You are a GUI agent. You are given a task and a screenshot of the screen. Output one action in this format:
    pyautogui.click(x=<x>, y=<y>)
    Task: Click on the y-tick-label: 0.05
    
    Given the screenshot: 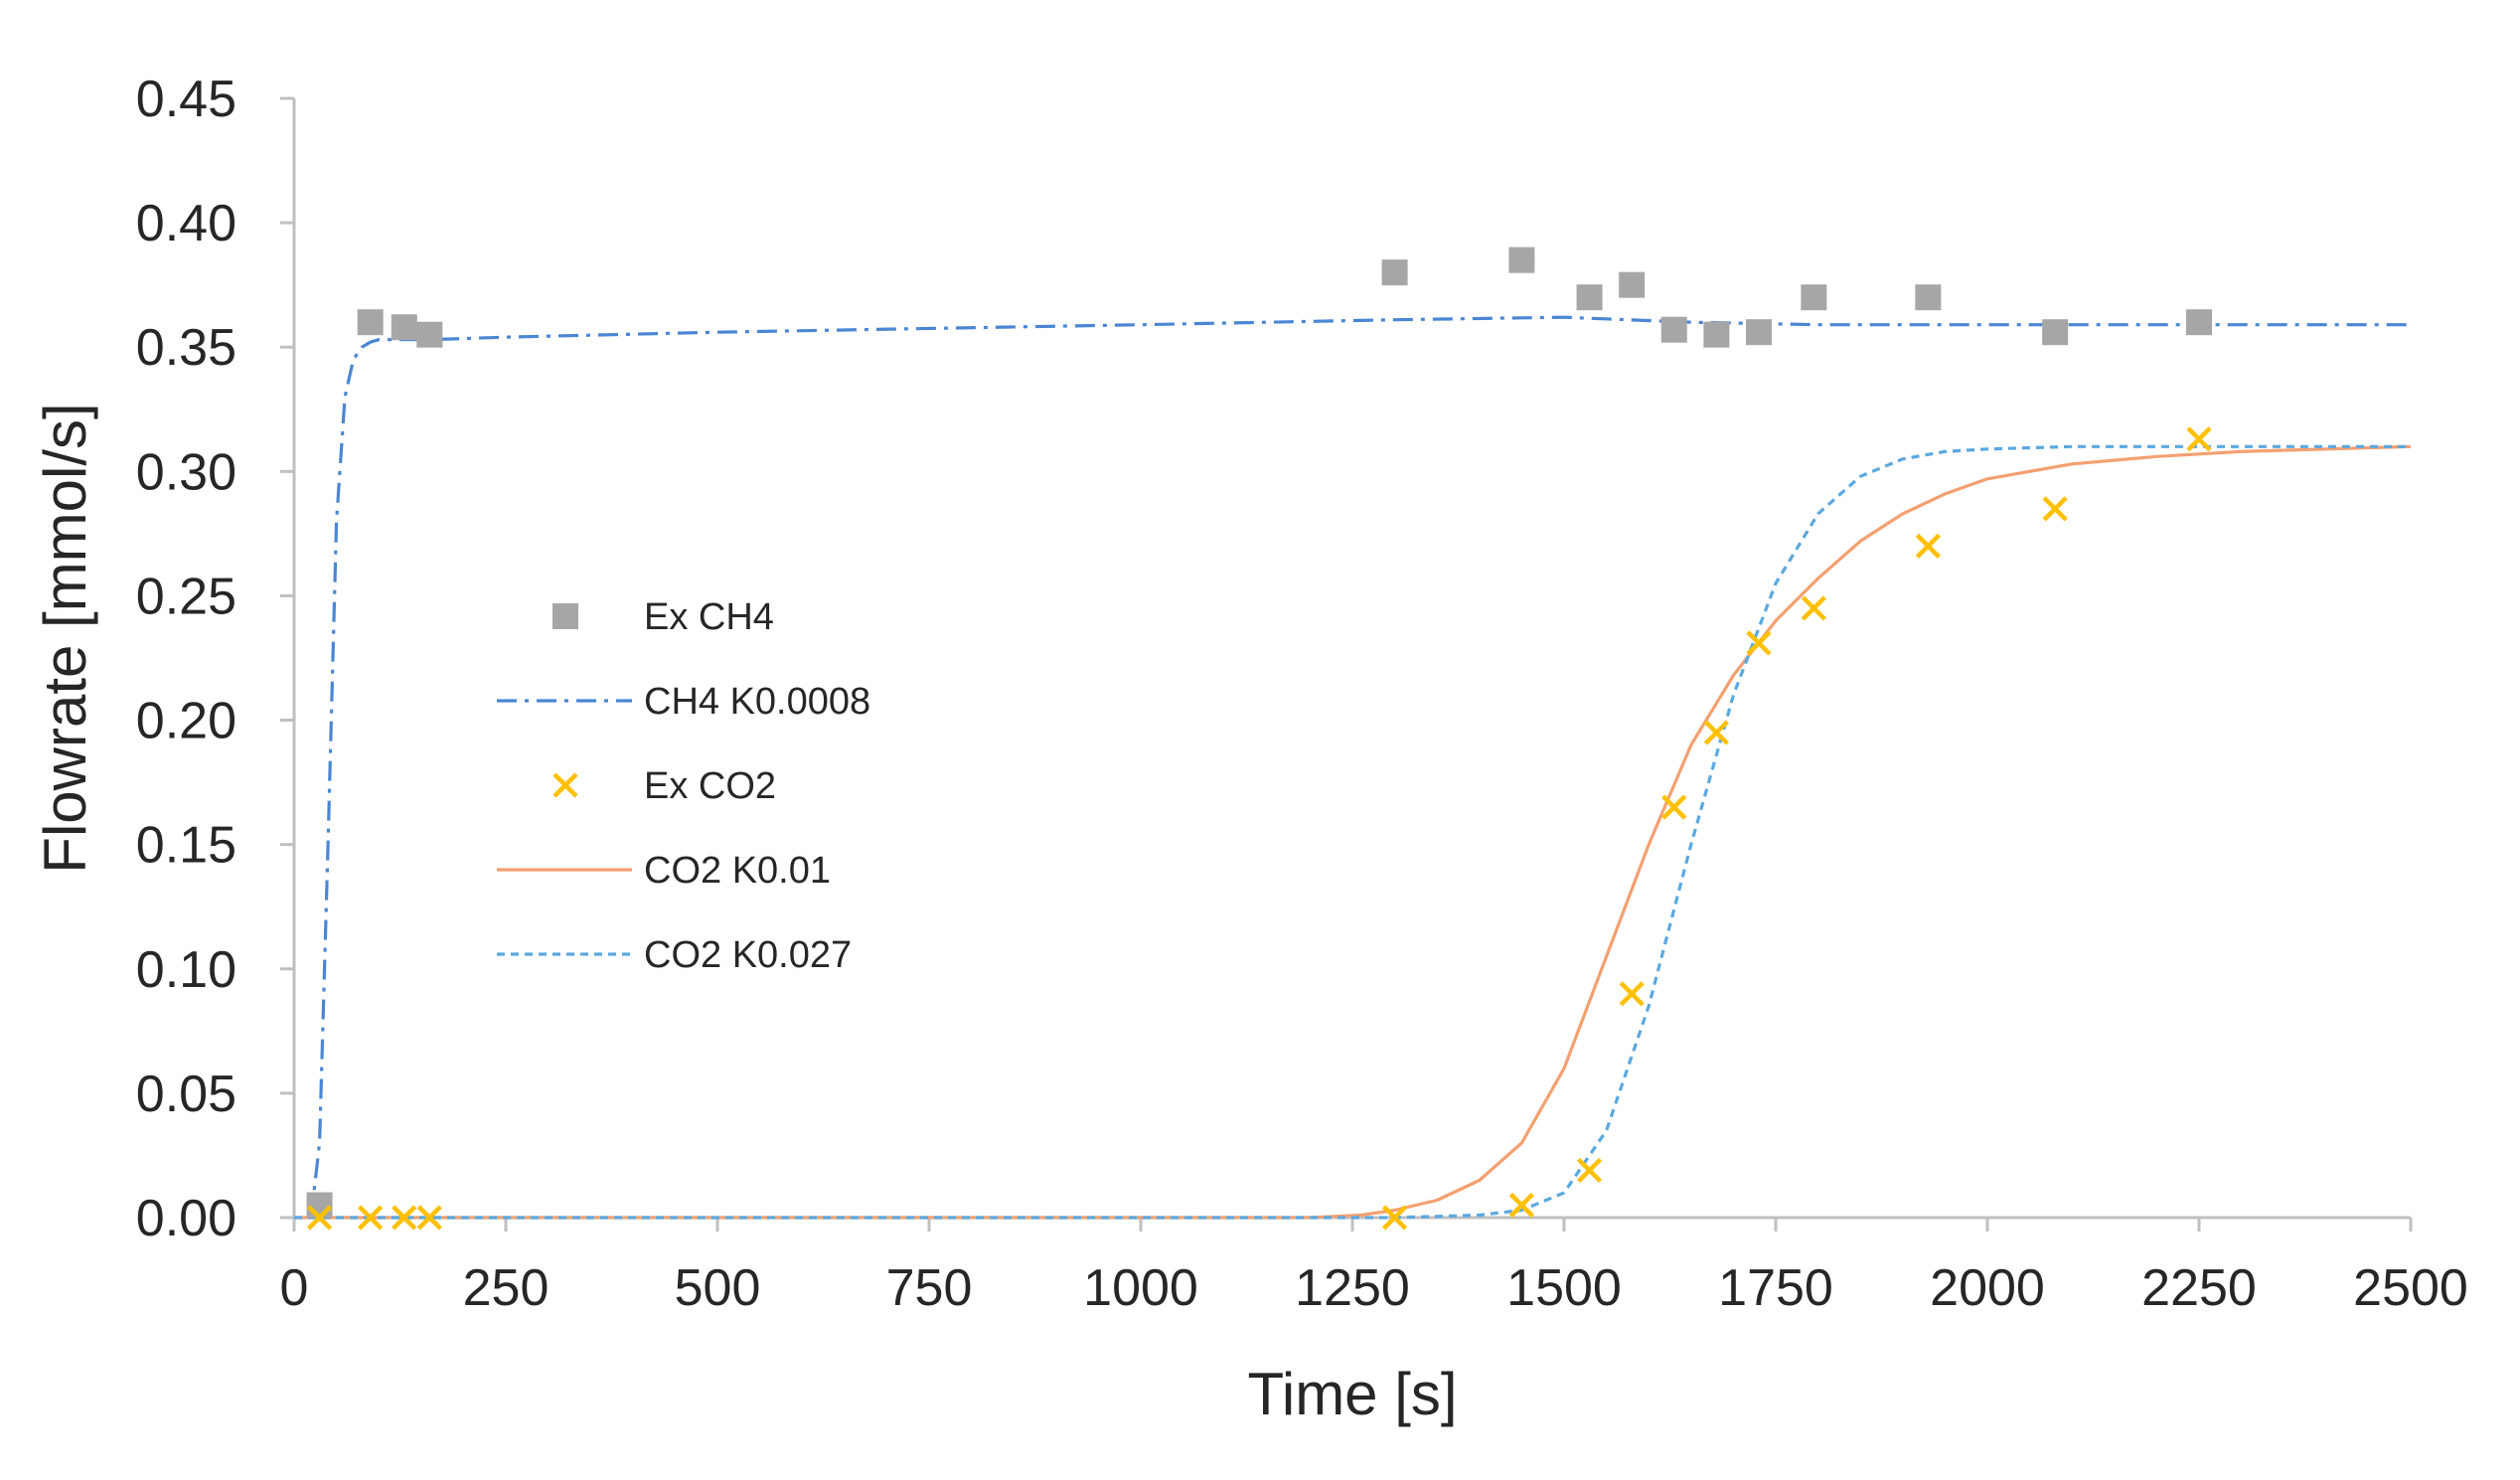 What is the action you would take?
    pyautogui.click(x=186, y=1094)
    